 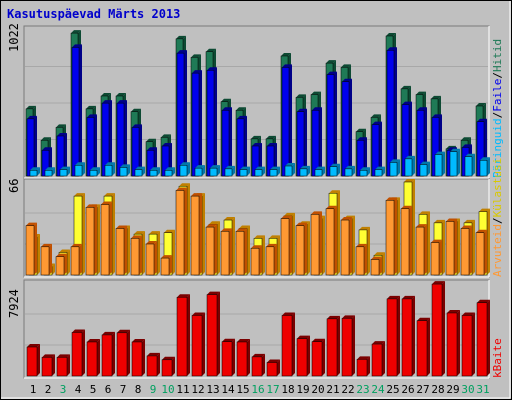 I want to click on x-label-25: 25, so click(x=392, y=389).